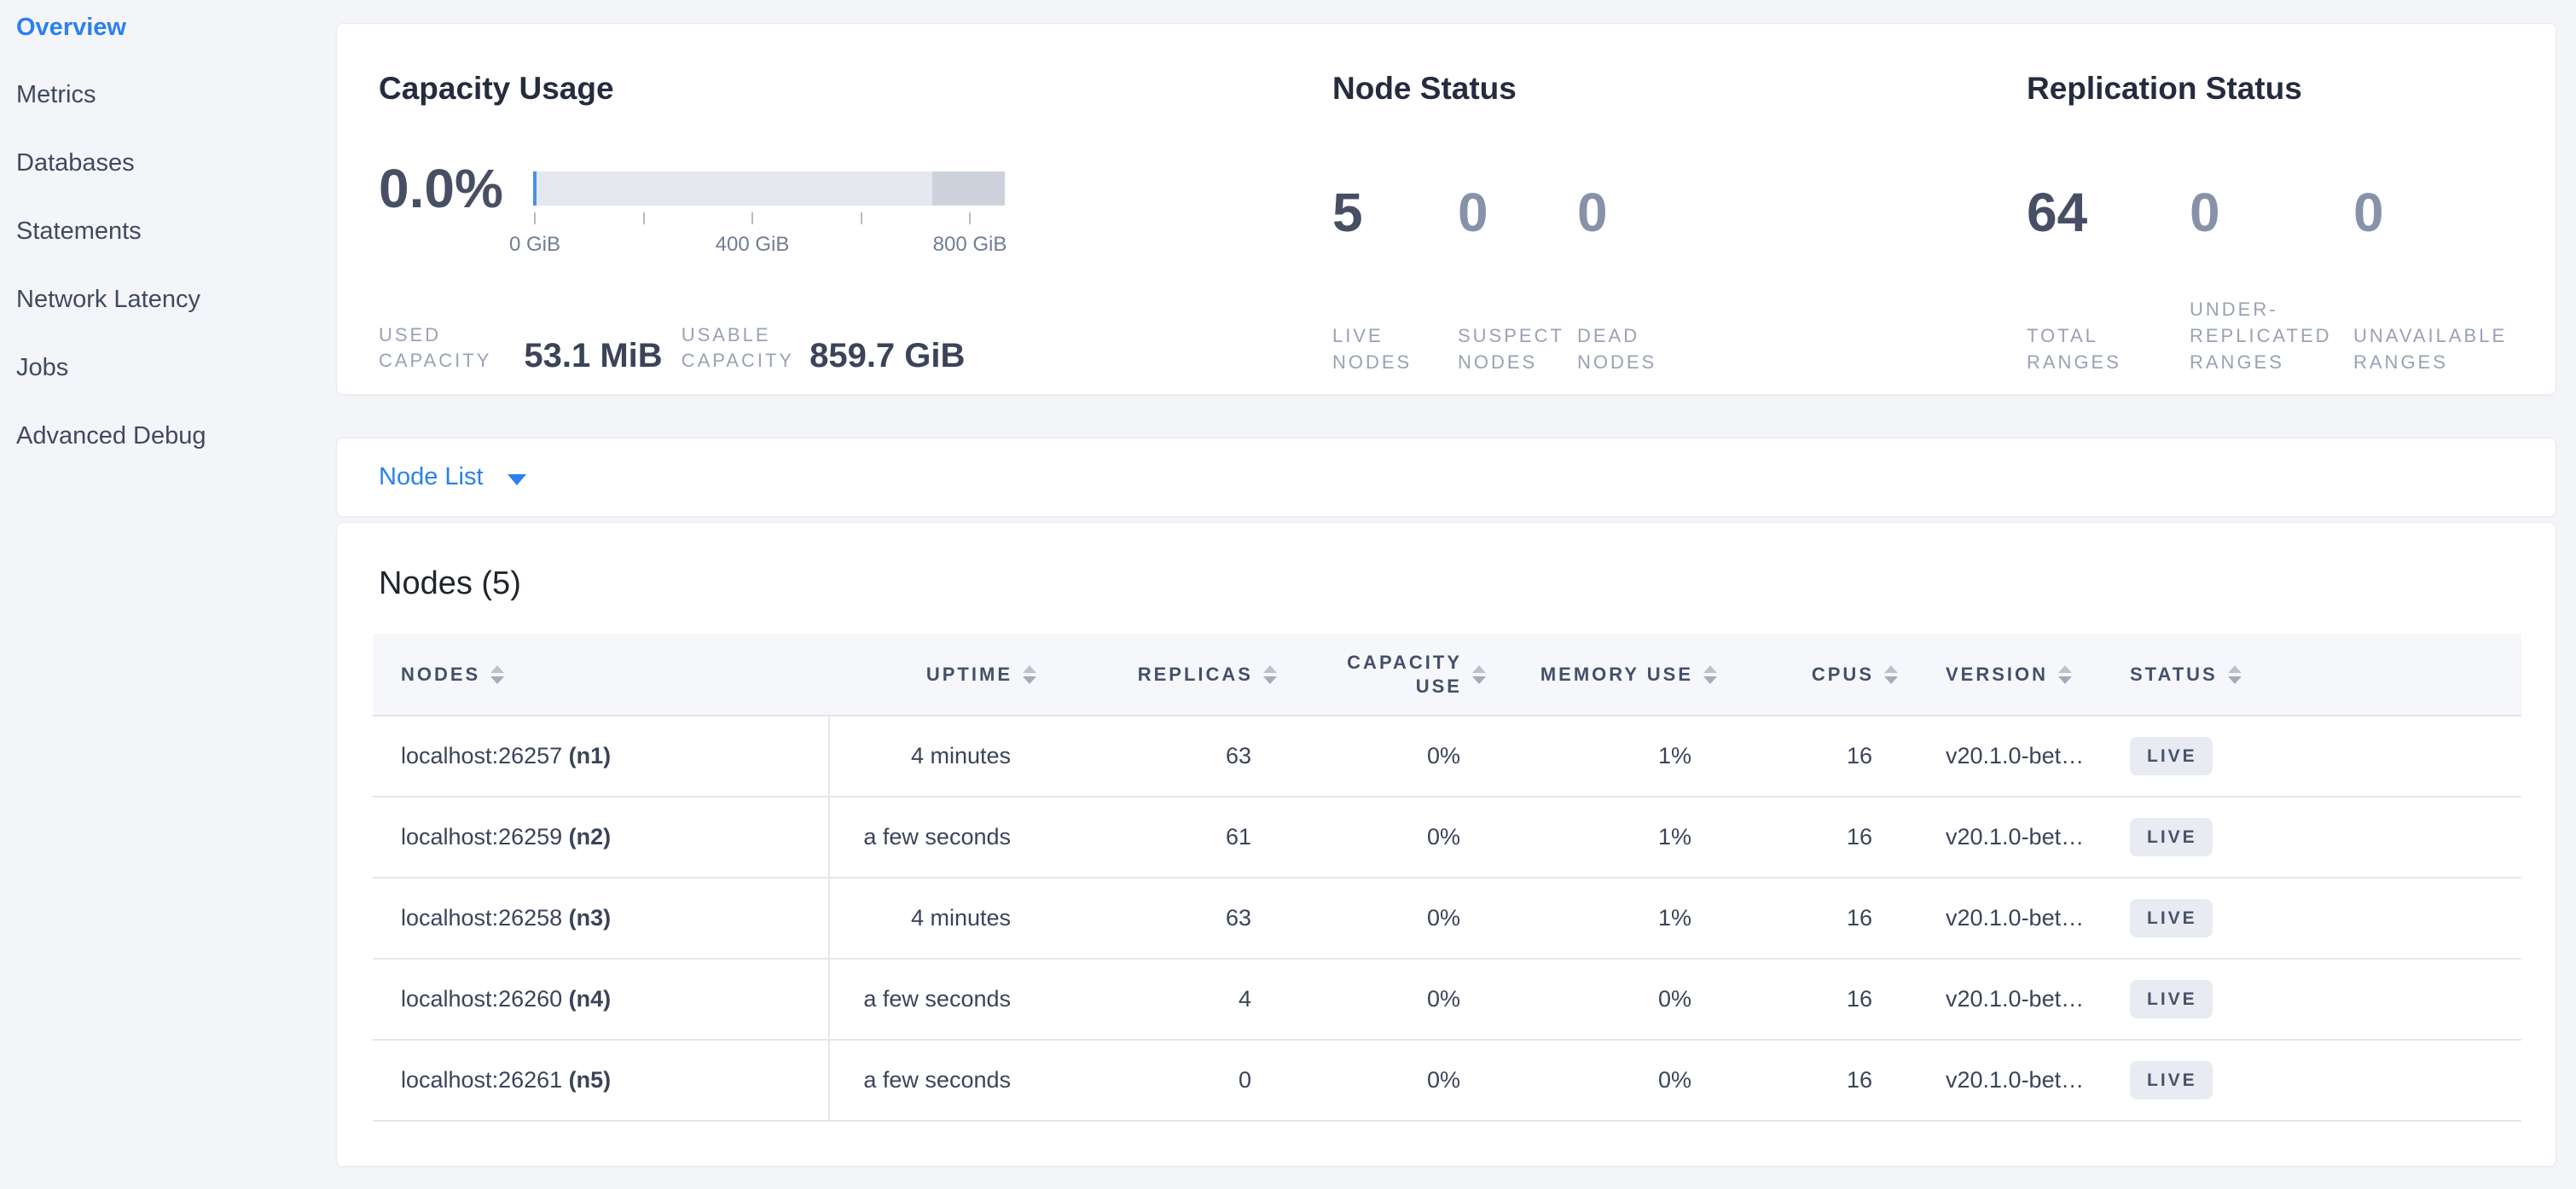 The height and width of the screenshot is (1189, 2576). What do you see at coordinates (1170, 838) in the screenshot?
I see `replicas-cell: 61` at bounding box center [1170, 838].